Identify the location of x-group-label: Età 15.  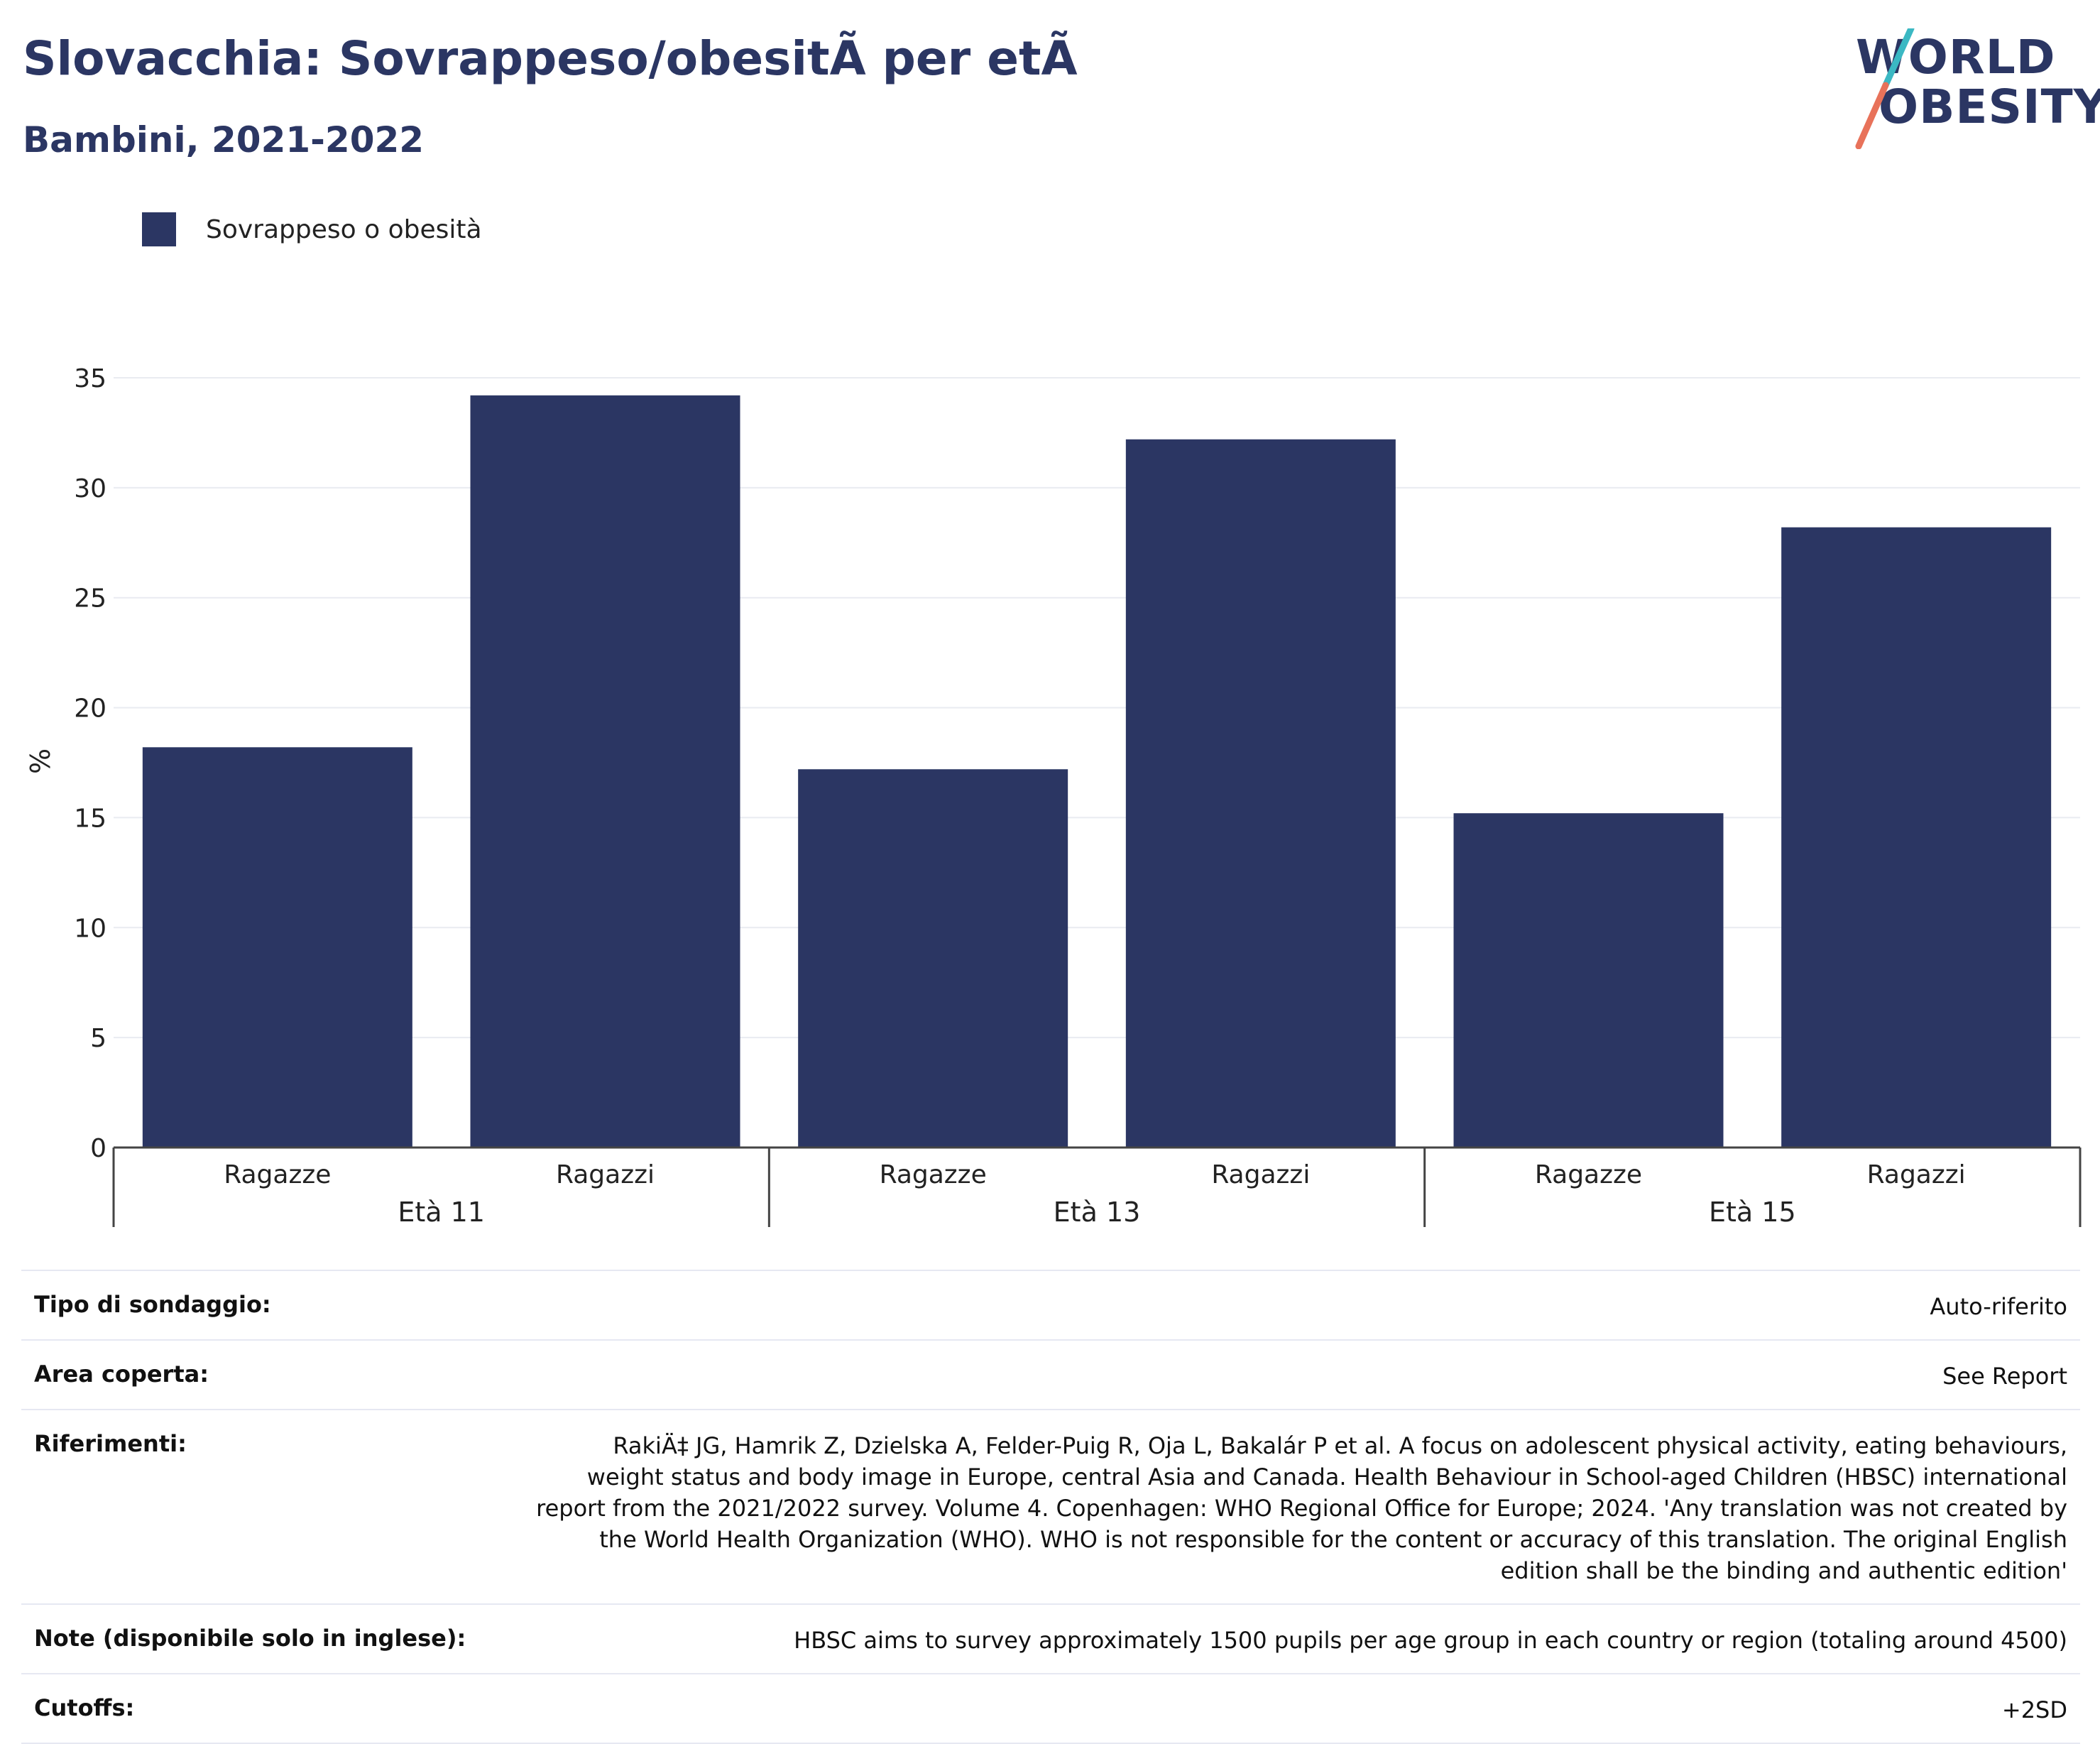
(1752, 1212).